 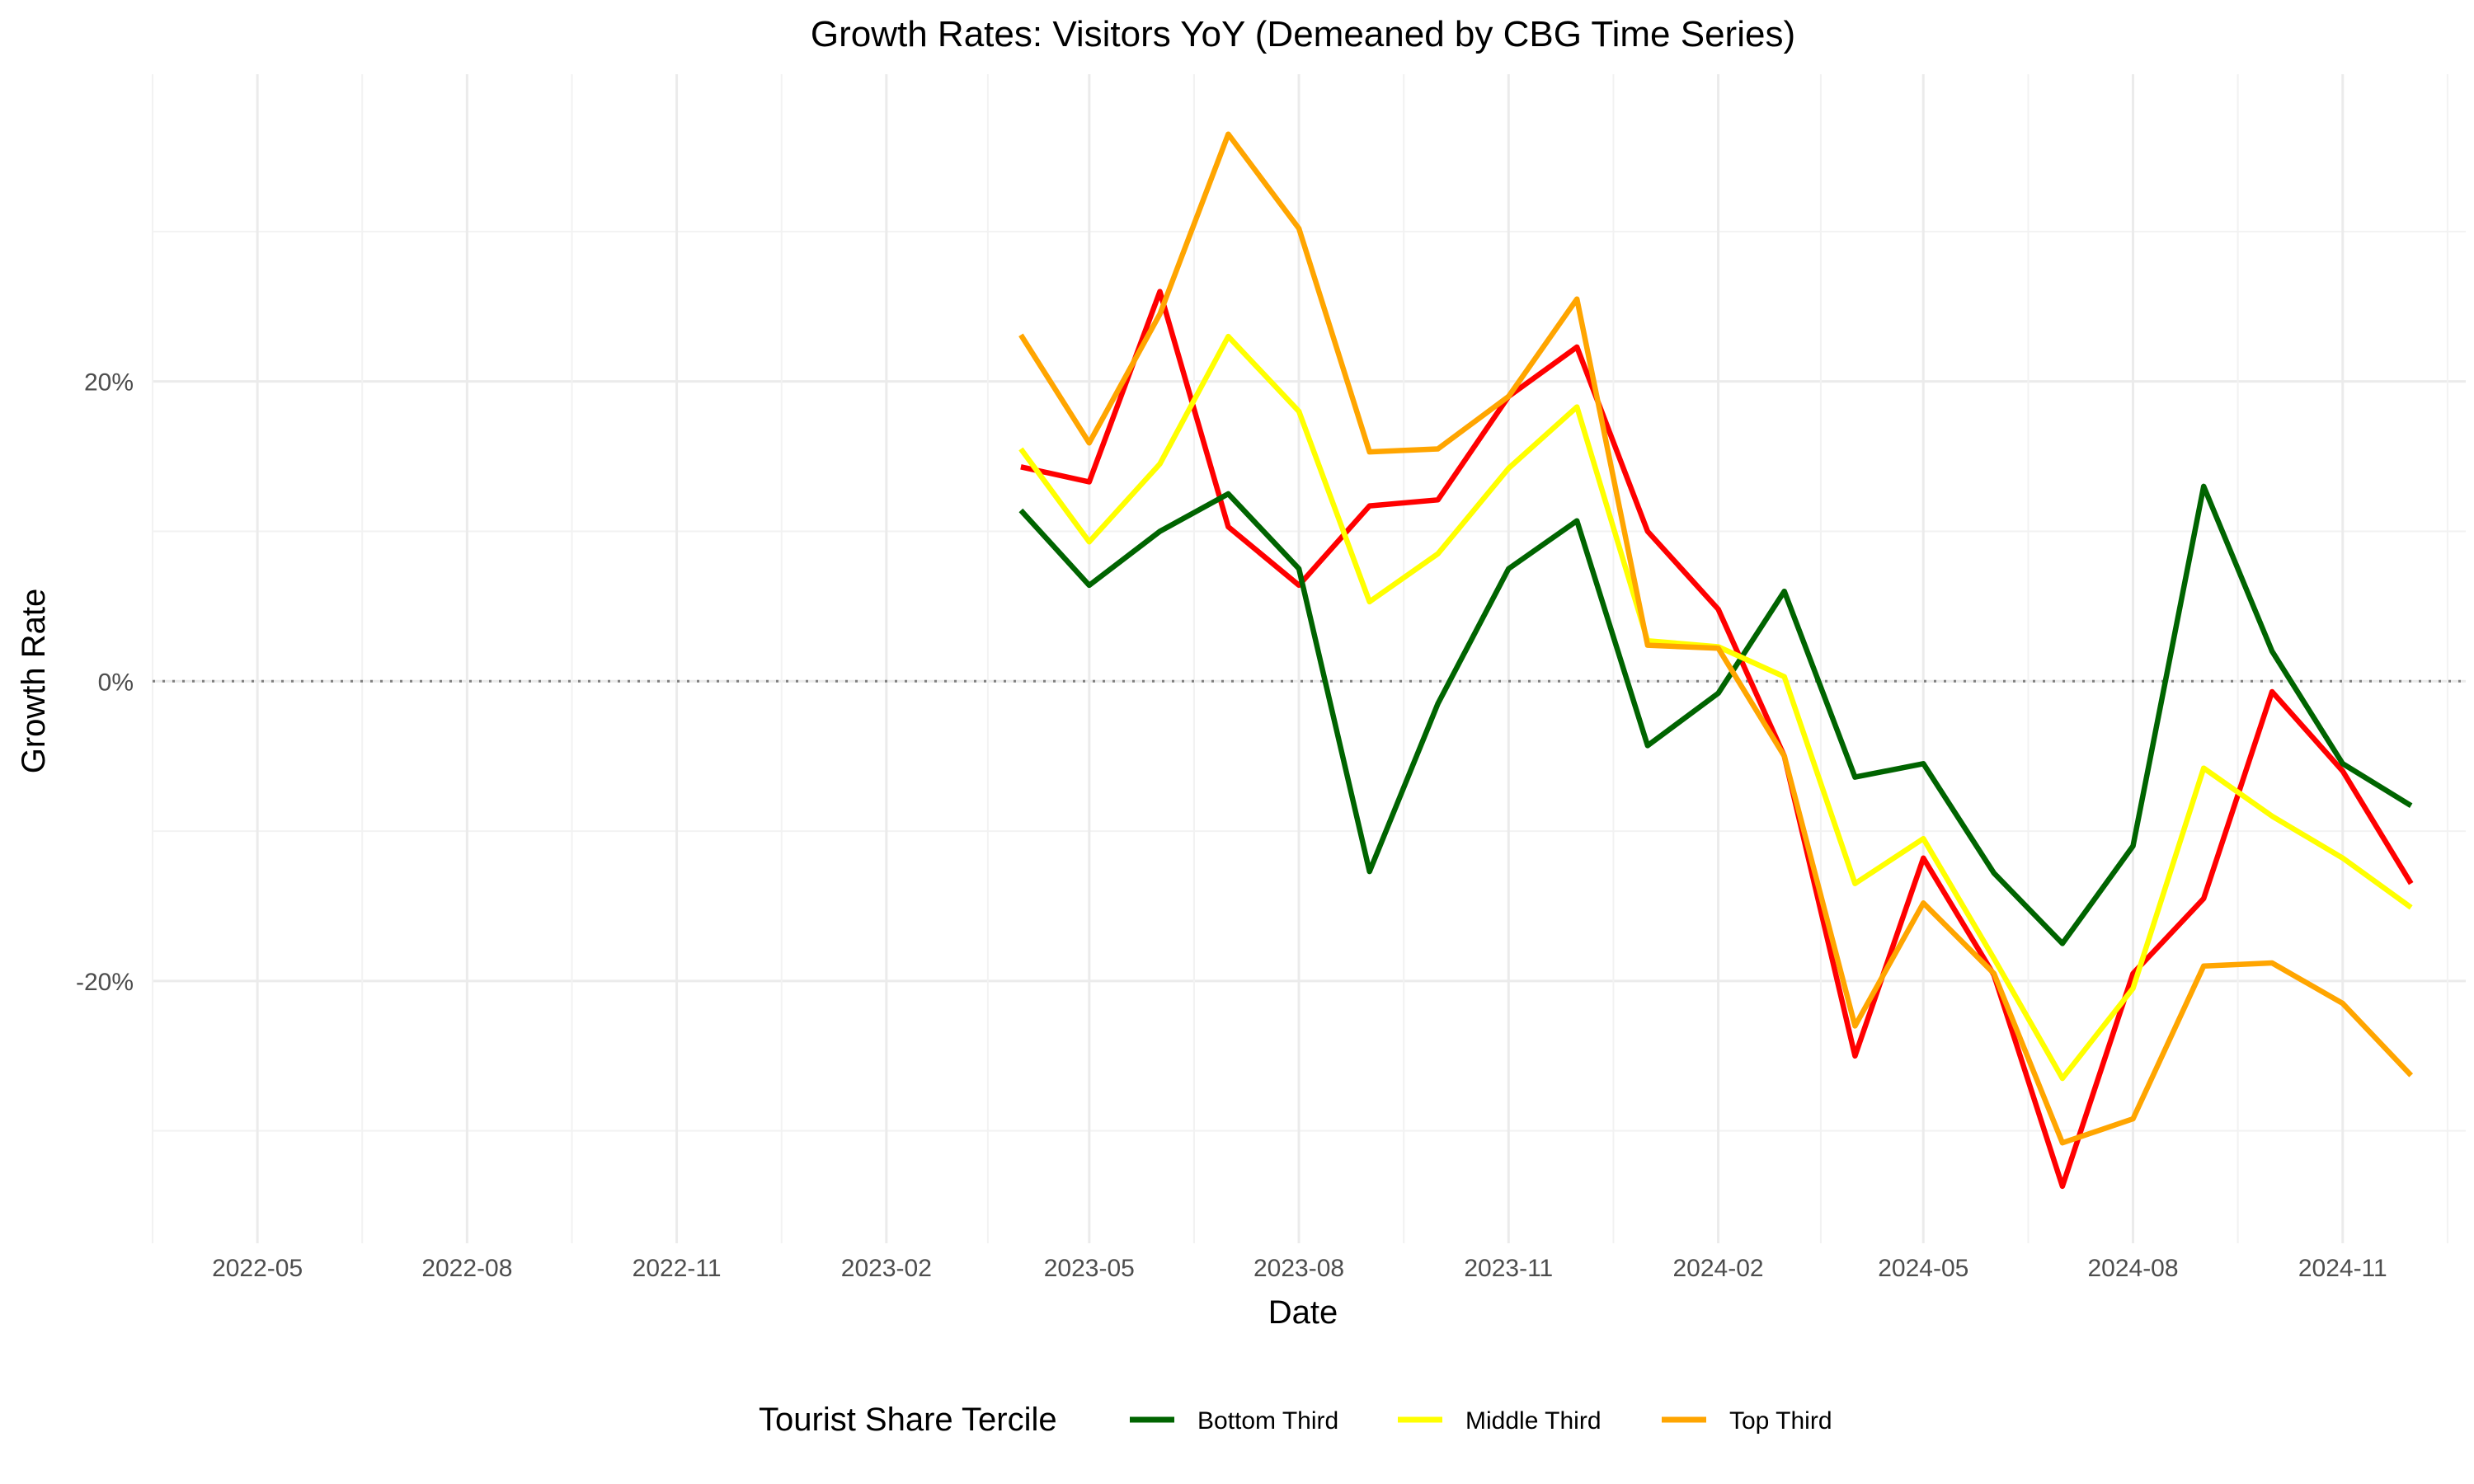 What do you see at coordinates (257, 1268) in the screenshot?
I see `x-tick-label: 2022-05` at bounding box center [257, 1268].